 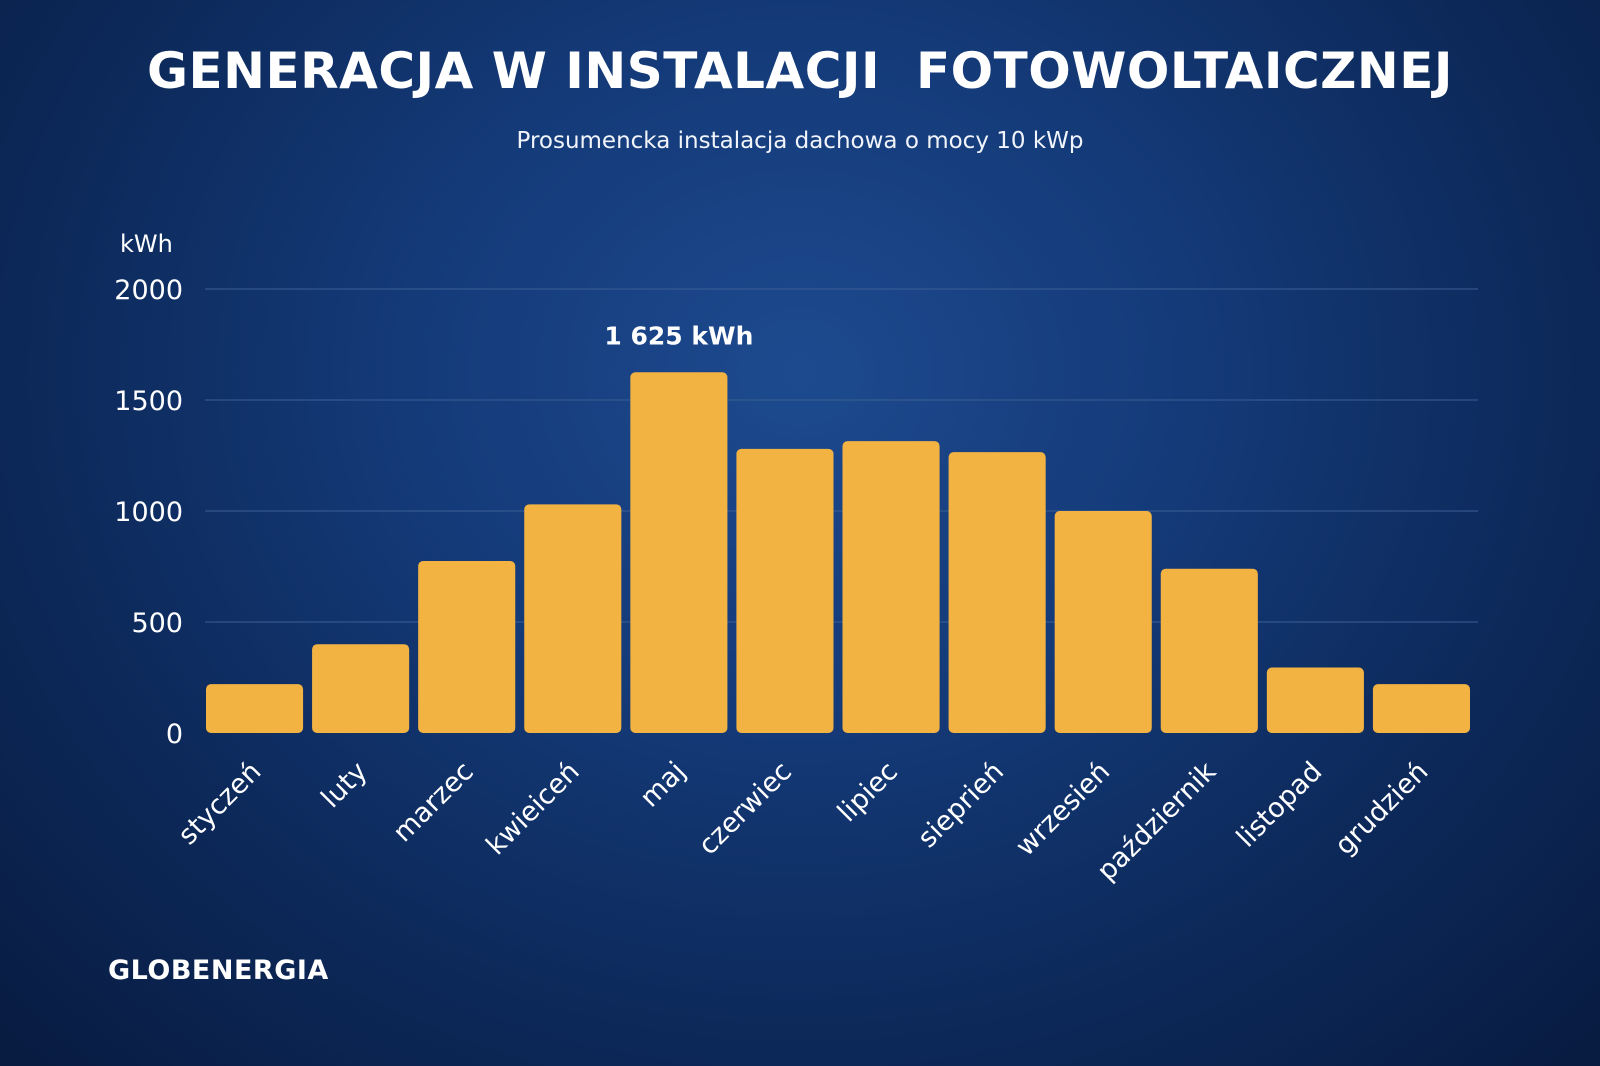 What do you see at coordinates (1063, 809) in the screenshot?
I see `x-tick-label: wrzesień` at bounding box center [1063, 809].